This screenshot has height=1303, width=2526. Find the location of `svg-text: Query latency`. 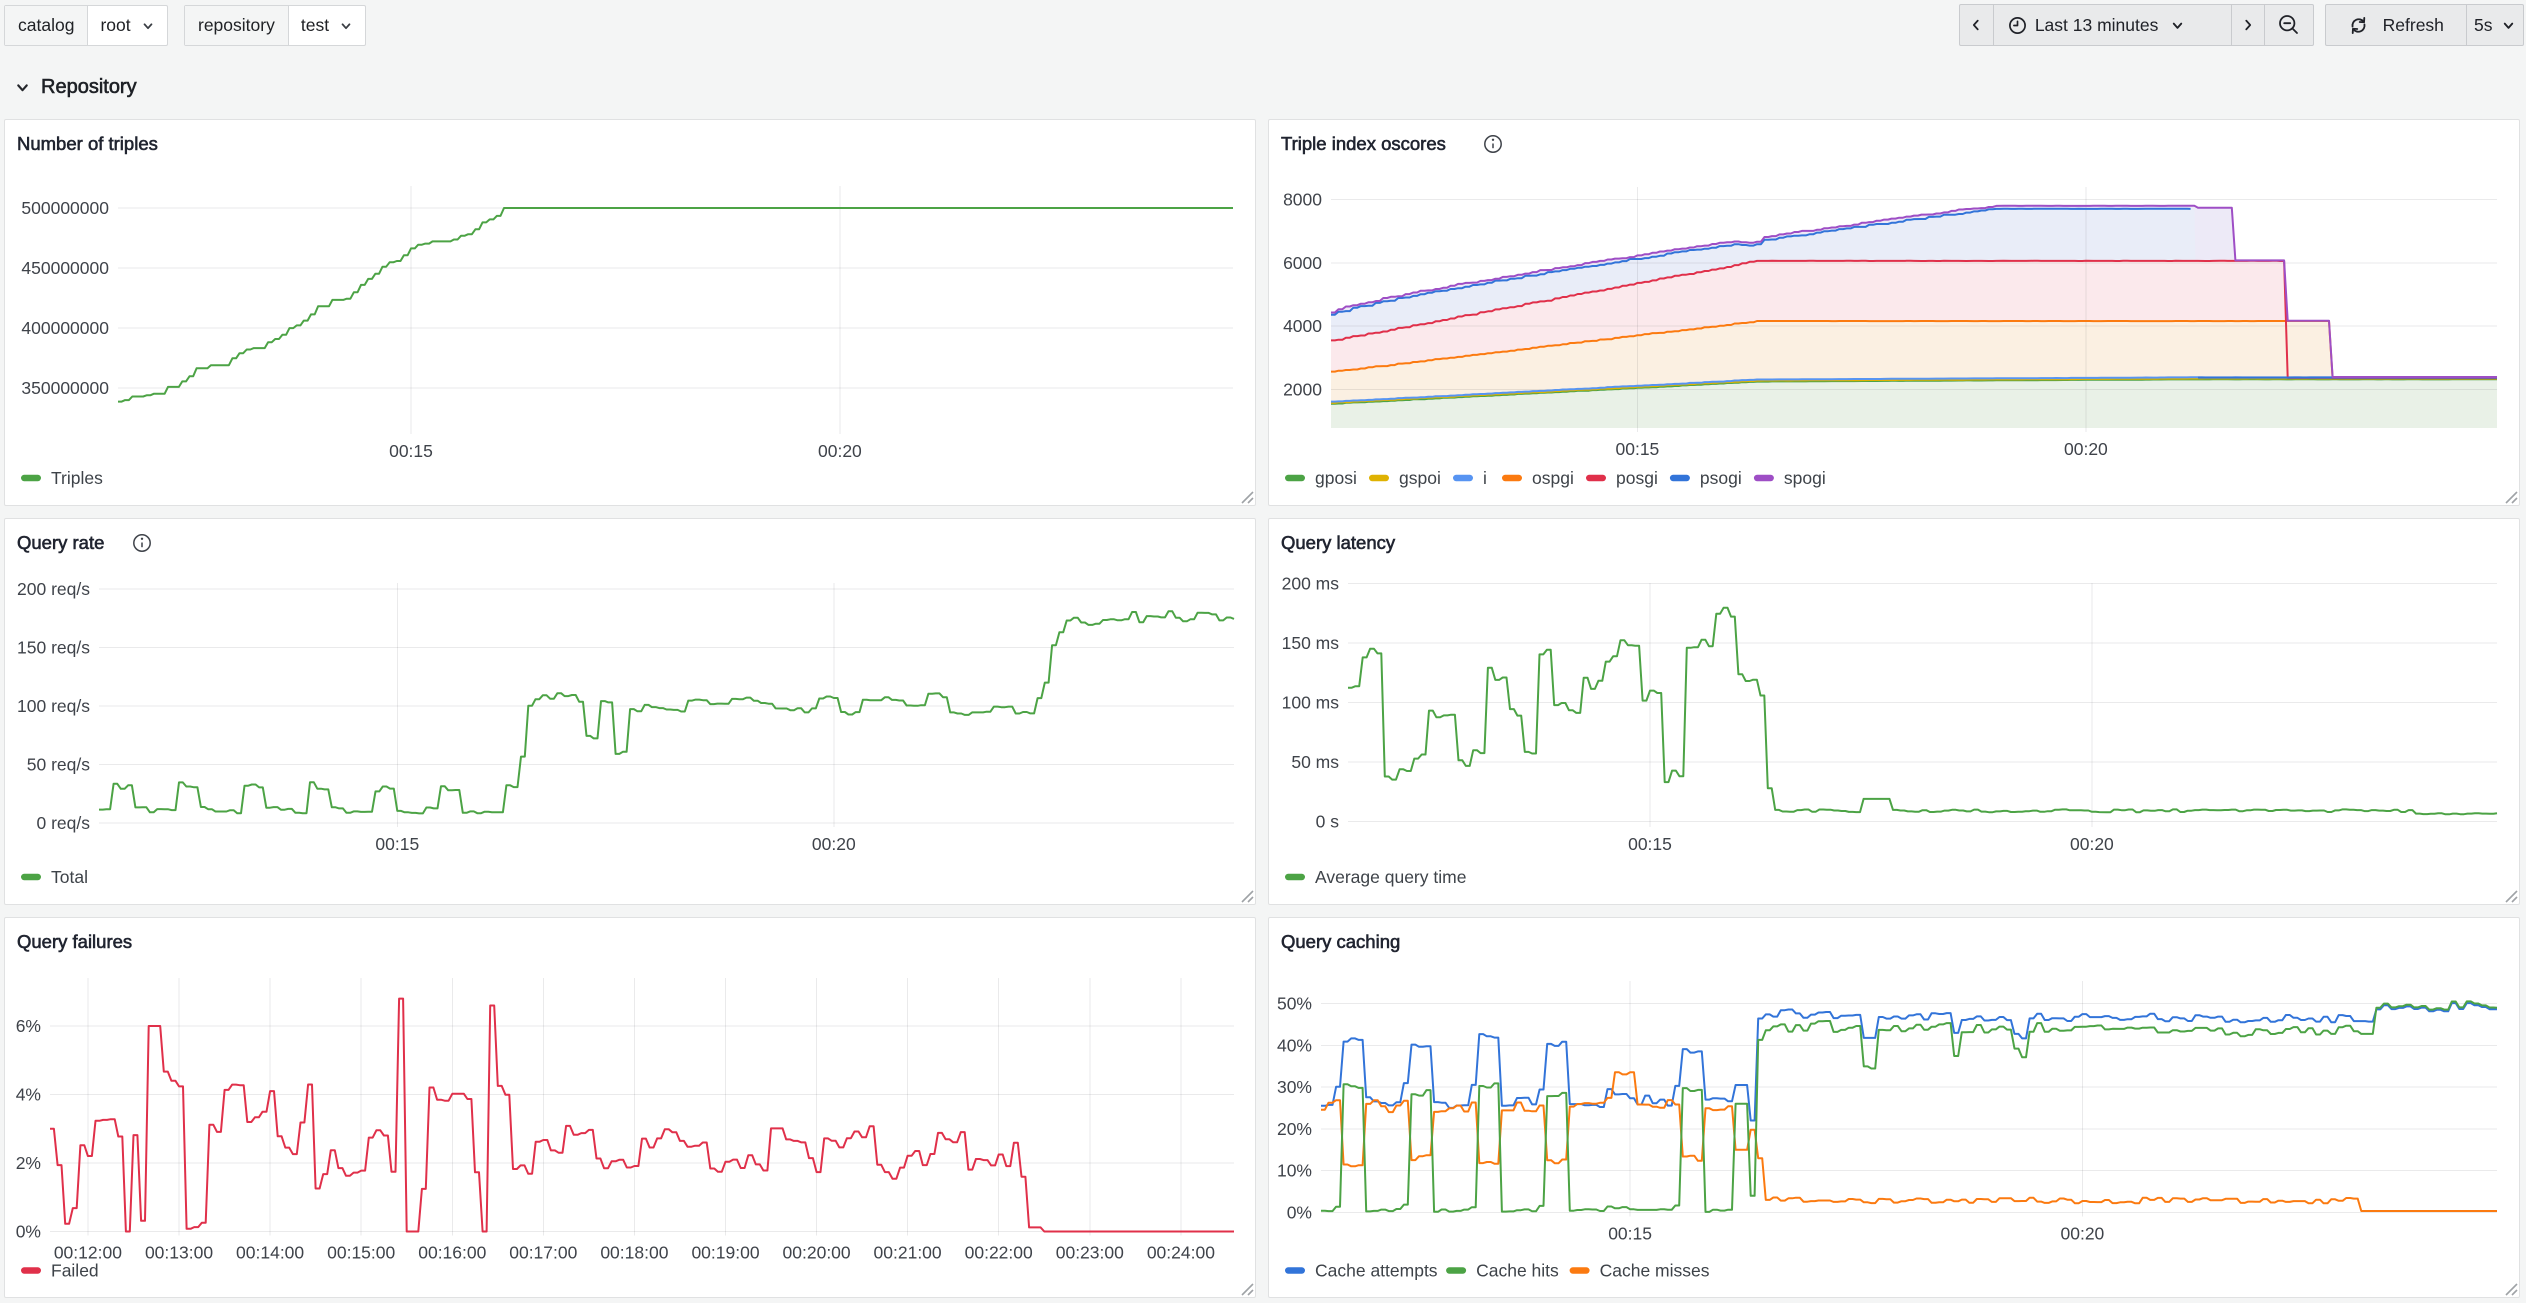

svg-text: Query latency is located at coordinates (1338, 542).